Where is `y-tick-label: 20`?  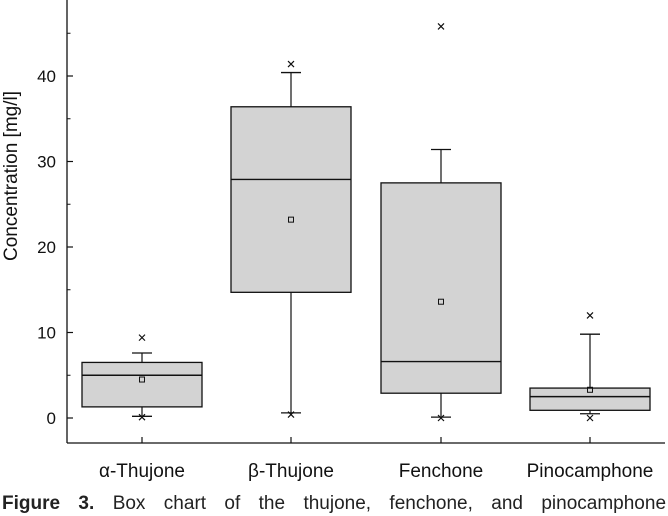
y-tick-label: 20 is located at coordinates (46, 247).